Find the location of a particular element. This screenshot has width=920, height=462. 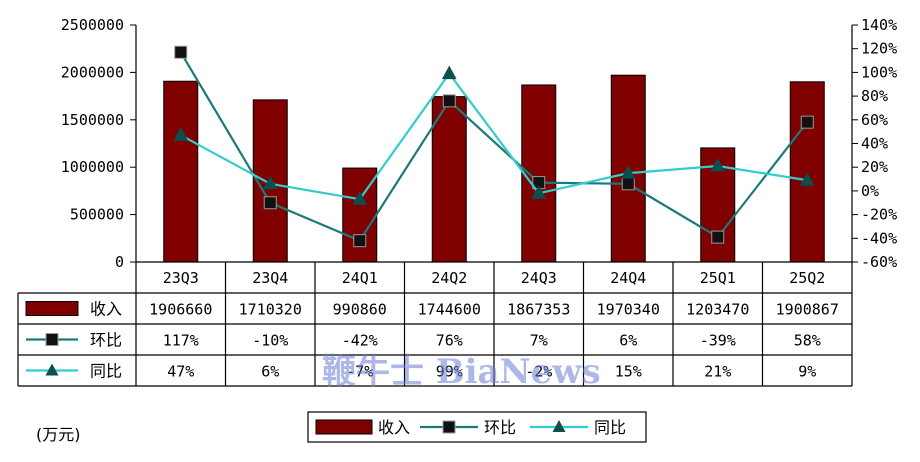

qoq-point-23Q4 is located at coordinates (270, 203).